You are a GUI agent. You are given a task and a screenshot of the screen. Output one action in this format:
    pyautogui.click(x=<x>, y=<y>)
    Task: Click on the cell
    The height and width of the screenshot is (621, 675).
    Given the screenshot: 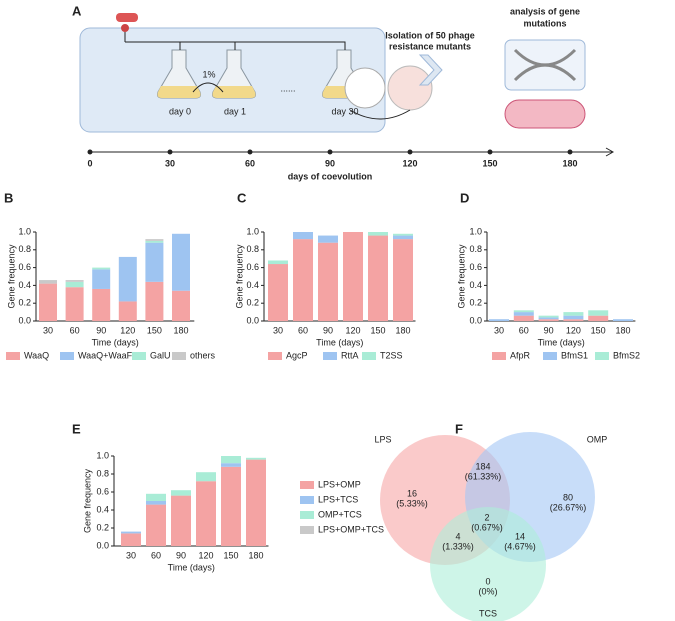 What is the action you would take?
    pyautogui.click(x=545, y=114)
    